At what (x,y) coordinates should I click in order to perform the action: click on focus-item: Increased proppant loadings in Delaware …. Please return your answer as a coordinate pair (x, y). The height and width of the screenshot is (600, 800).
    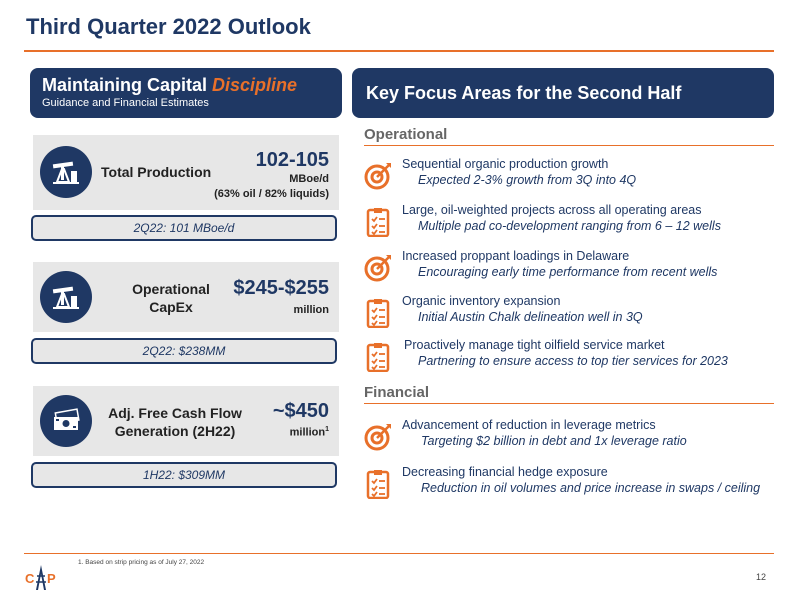
    Looking at the image, I should click on (574, 268).